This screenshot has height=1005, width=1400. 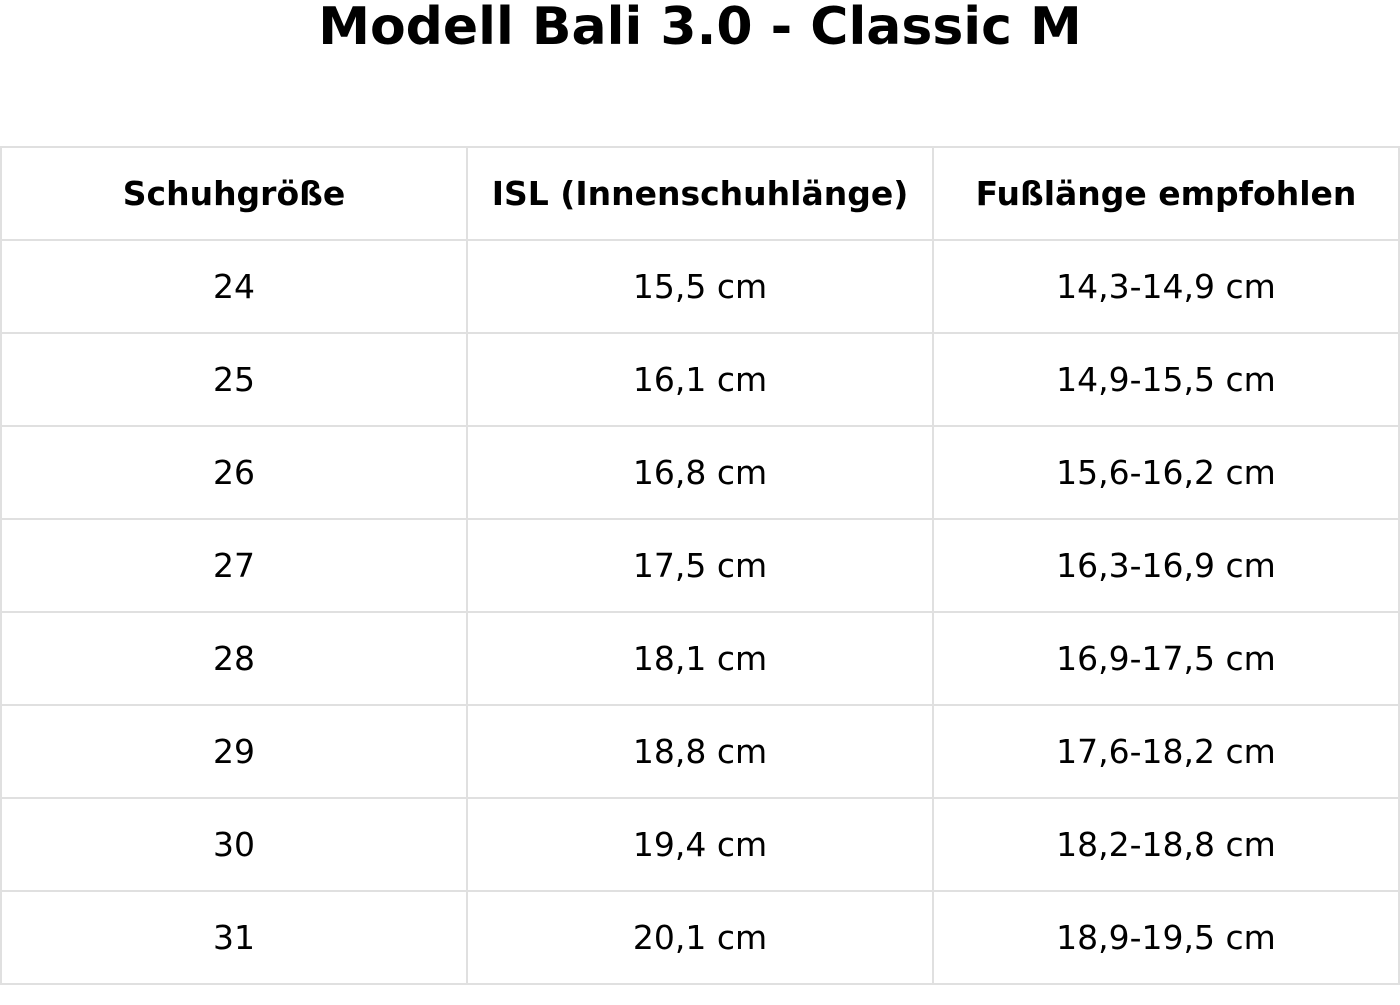 I want to click on cell-recommended-foot-length: 16,9-17,5 cm, so click(x=1166, y=658).